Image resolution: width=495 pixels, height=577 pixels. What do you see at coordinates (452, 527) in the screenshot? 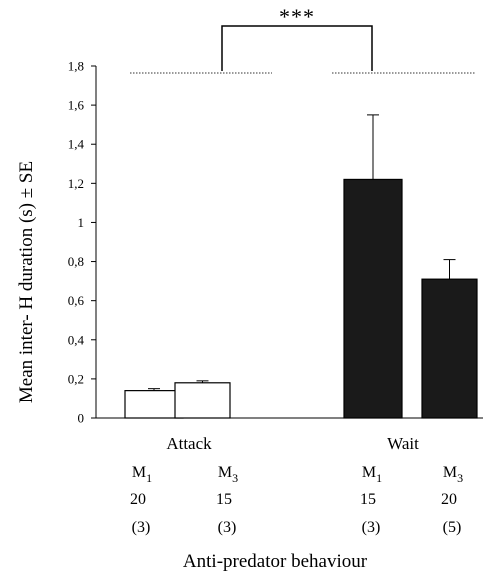
I see `n-paren-label: (5)` at bounding box center [452, 527].